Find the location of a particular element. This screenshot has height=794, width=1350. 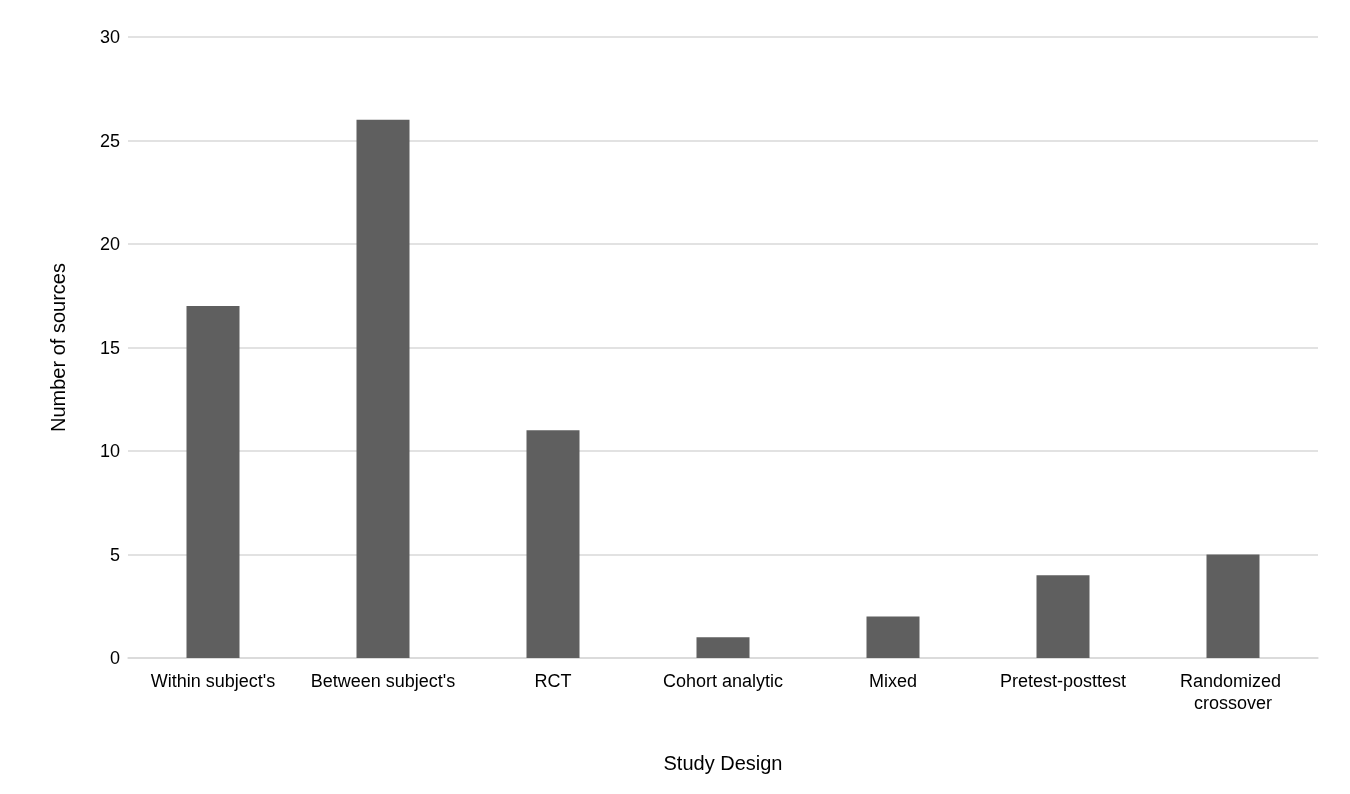

x-tick-label: Randomized crossover is located at coordinates (1233, 692).